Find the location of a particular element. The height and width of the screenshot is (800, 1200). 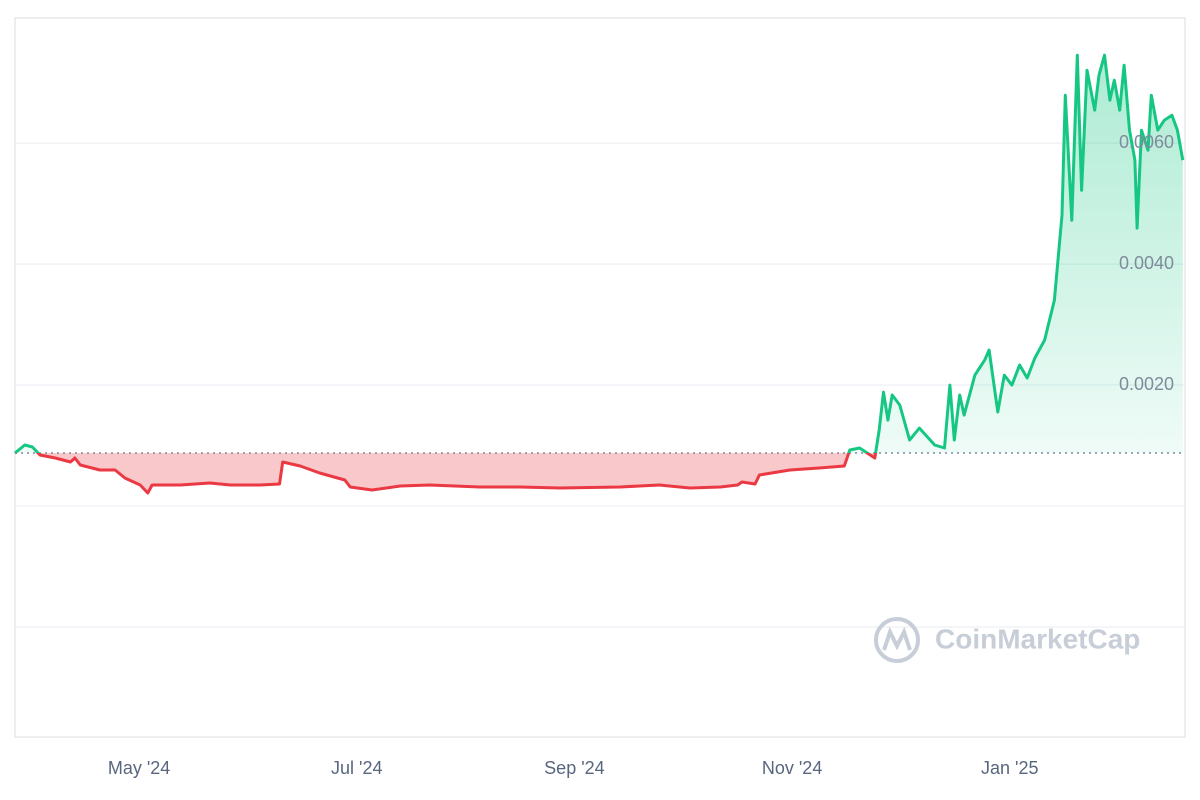

x-tick-label: Jul '24 is located at coordinates (356, 768).